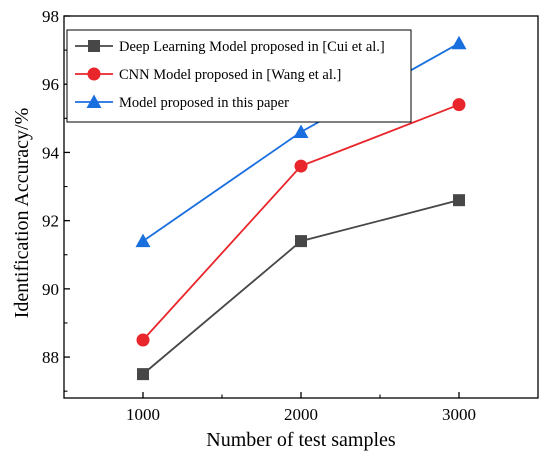 This screenshot has width=550, height=459. I want to click on y-tick-label-5: 98, so click(50, 16).